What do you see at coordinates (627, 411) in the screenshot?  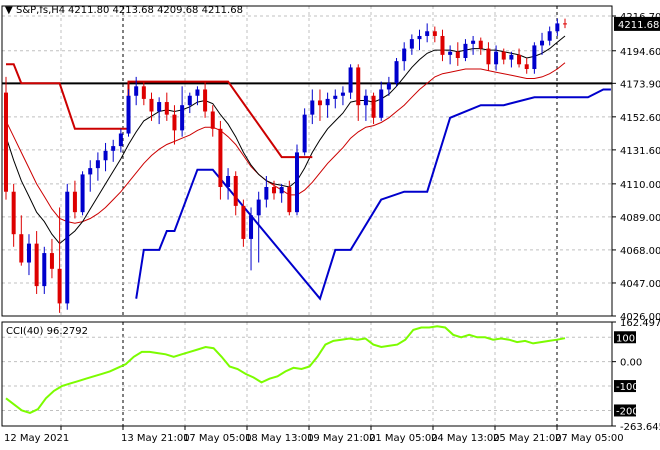 I see `cci-level-label: -200` at bounding box center [627, 411].